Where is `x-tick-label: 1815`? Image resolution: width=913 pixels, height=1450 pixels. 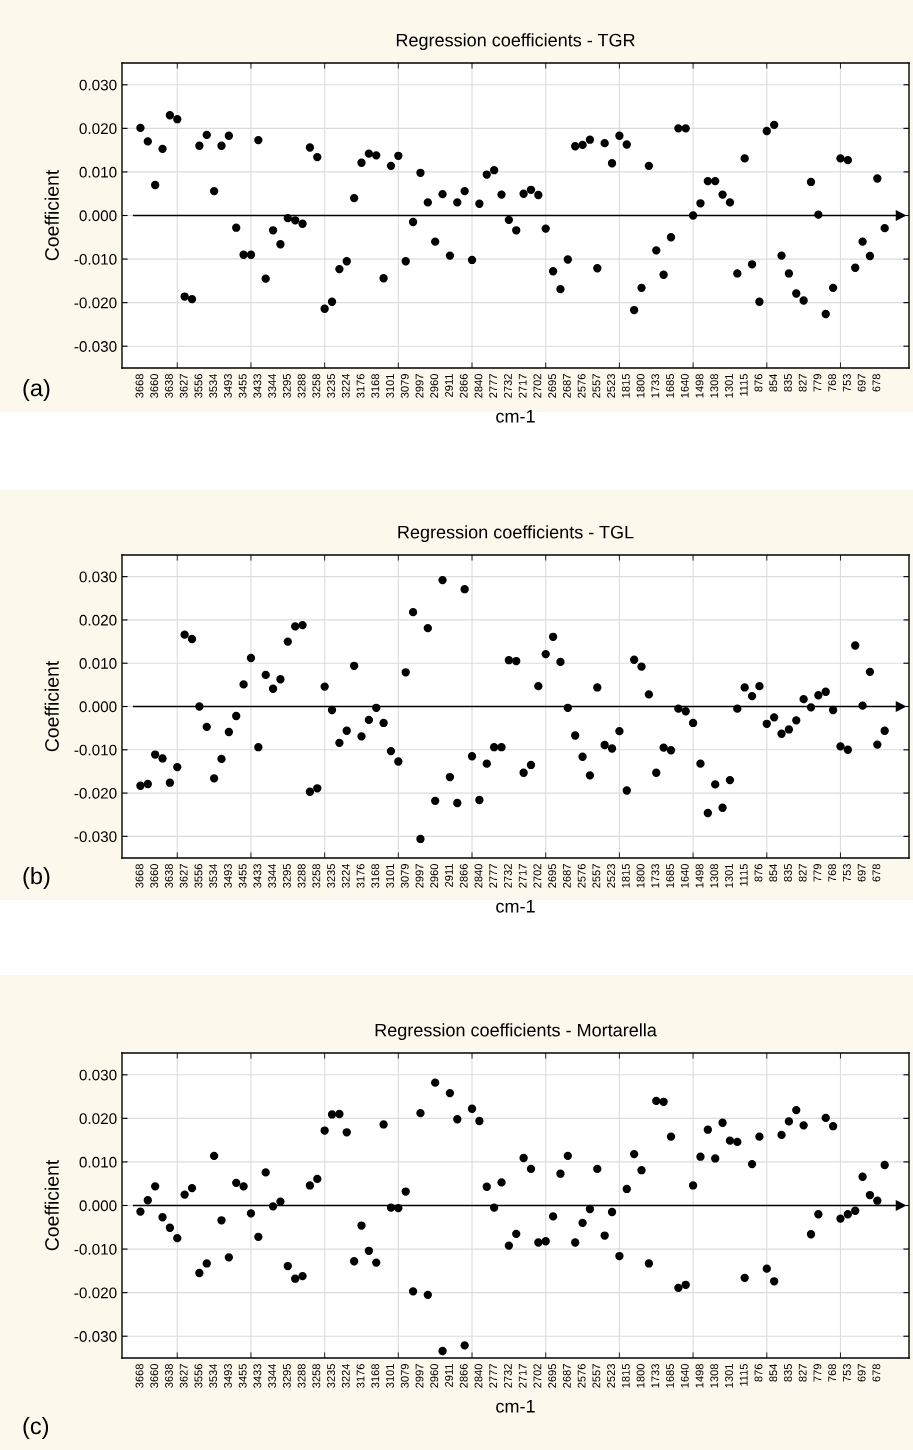
x-tick-label: 1815 is located at coordinates (625, 1376).